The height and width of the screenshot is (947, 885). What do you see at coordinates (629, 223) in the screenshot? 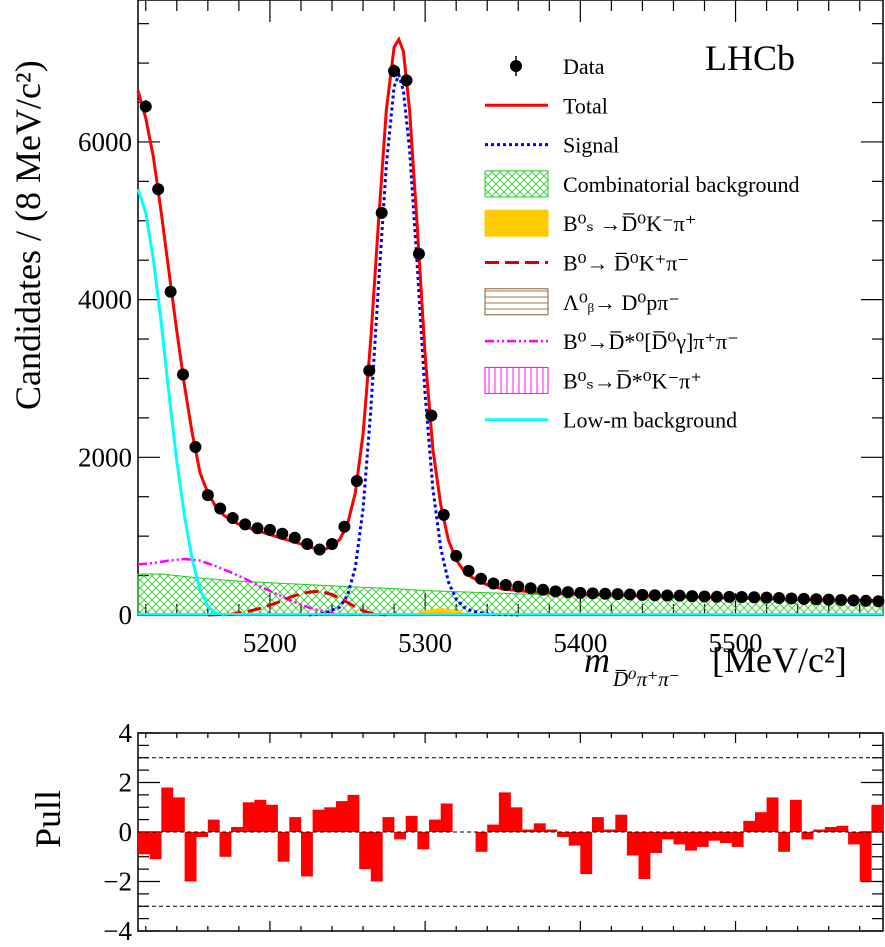
I see `legend-label: B⁰ₛ →D̅⁰K⁻π⁺` at bounding box center [629, 223].